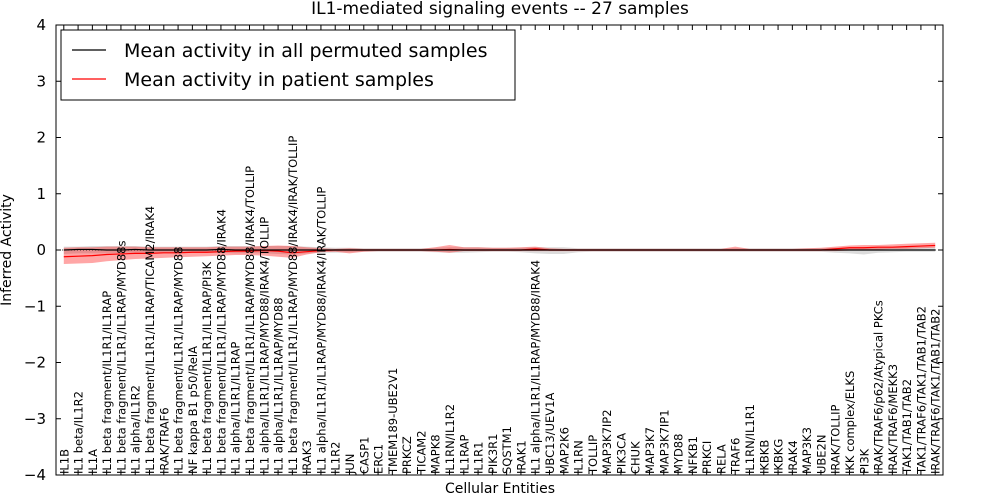  I want to click on x-tick-label: JUN, so click(350, 464).